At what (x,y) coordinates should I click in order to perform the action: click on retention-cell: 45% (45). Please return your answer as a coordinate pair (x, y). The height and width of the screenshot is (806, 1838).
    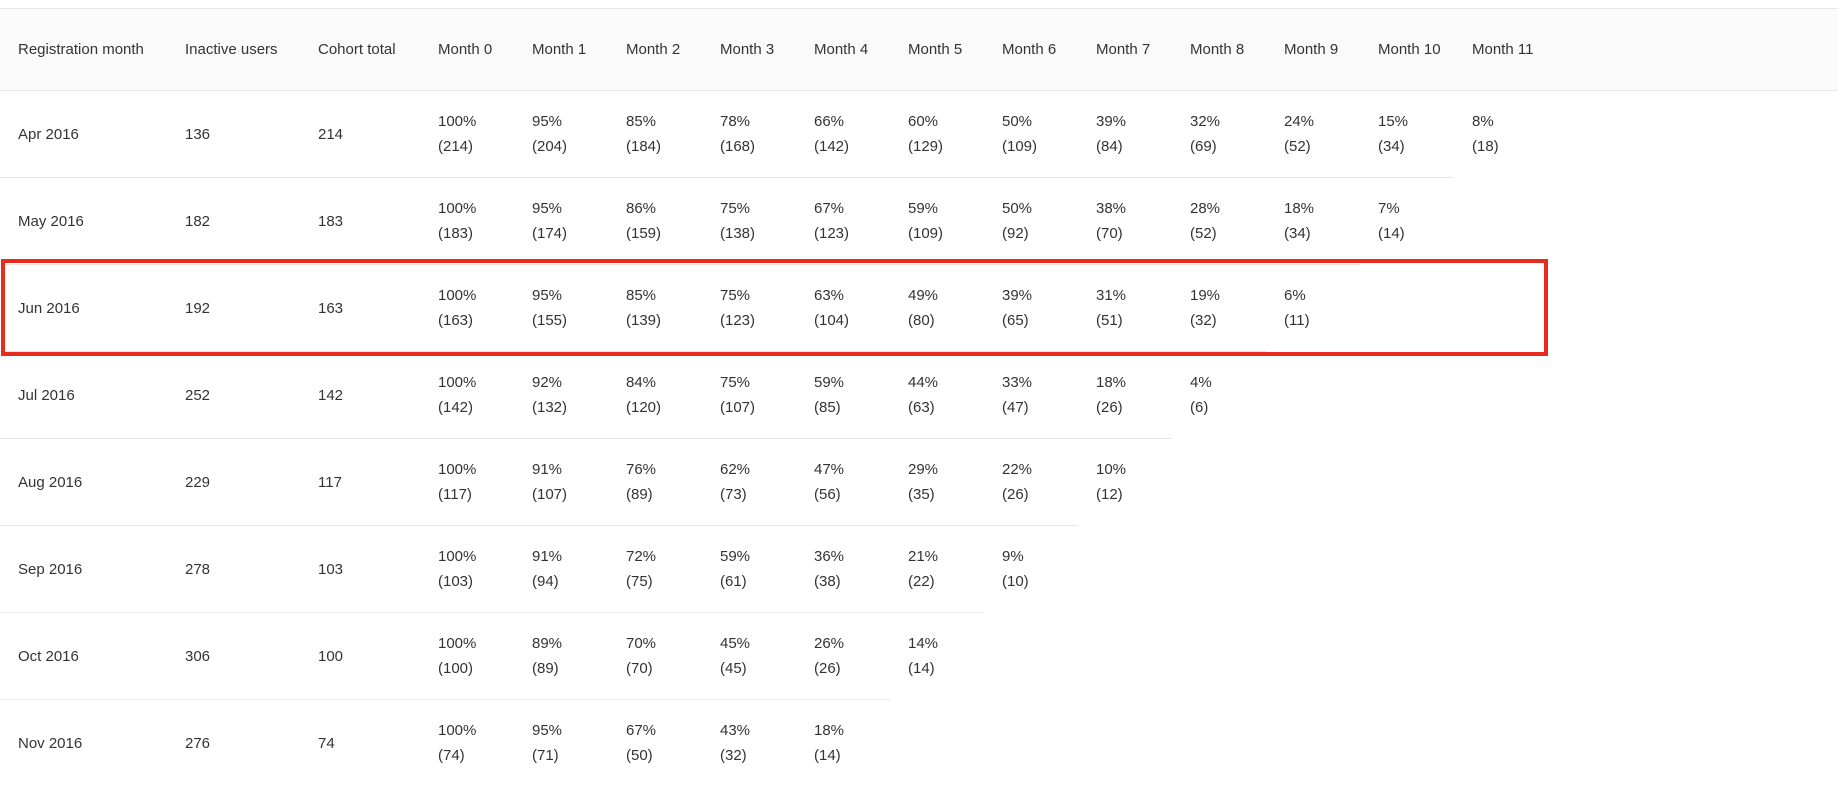
    Looking at the image, I should click on (749, 656).